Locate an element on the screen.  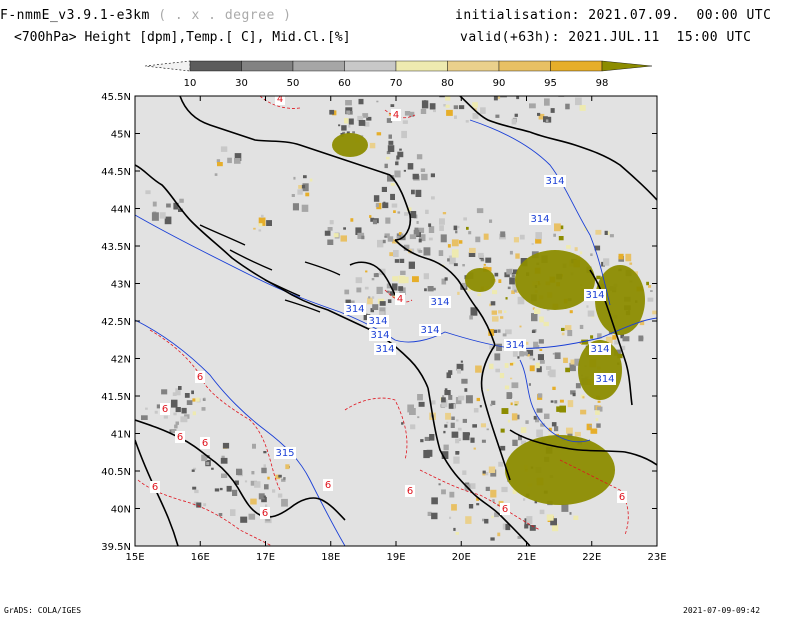
lat-label: 43.5N is located at coordinates (116, 247).